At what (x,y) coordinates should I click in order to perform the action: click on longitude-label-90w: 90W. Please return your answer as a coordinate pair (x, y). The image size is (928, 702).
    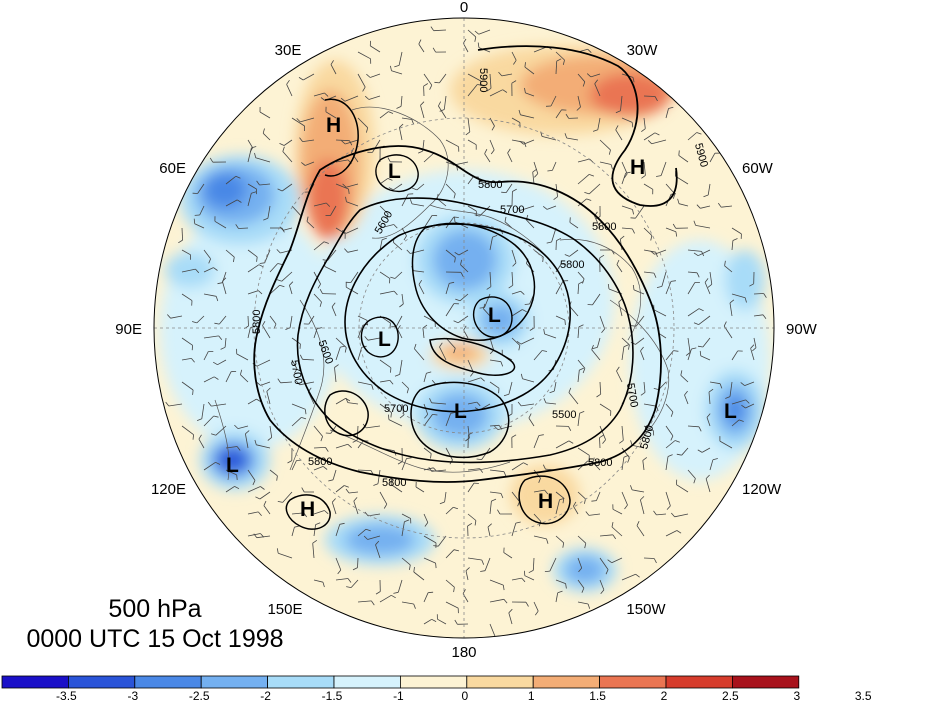
    Looking at the image, I should click on (802, 329).